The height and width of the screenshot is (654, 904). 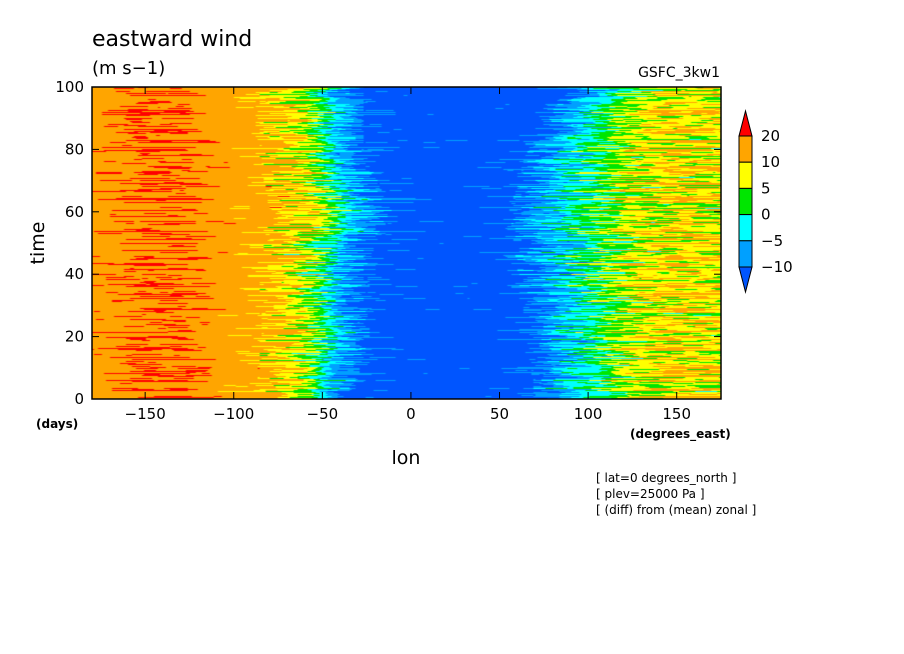 I want to click on colorbar-label: 5, so click(x=766, y=188).